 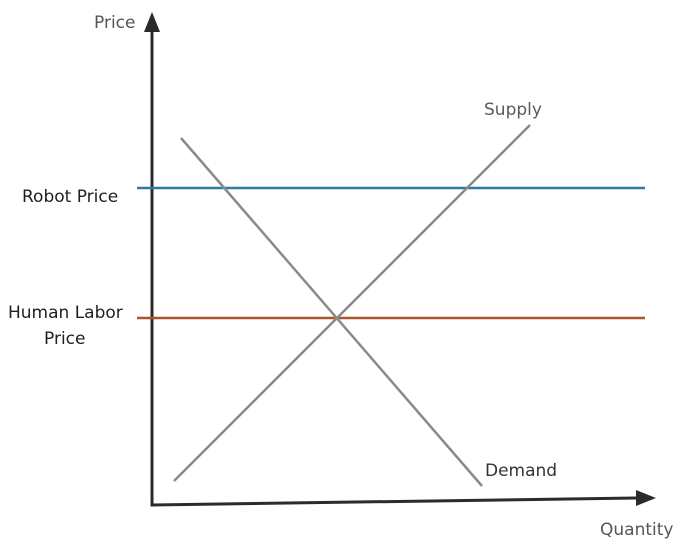 I want to click on x-axis-arrow-icon, so click(x=646, y=498).